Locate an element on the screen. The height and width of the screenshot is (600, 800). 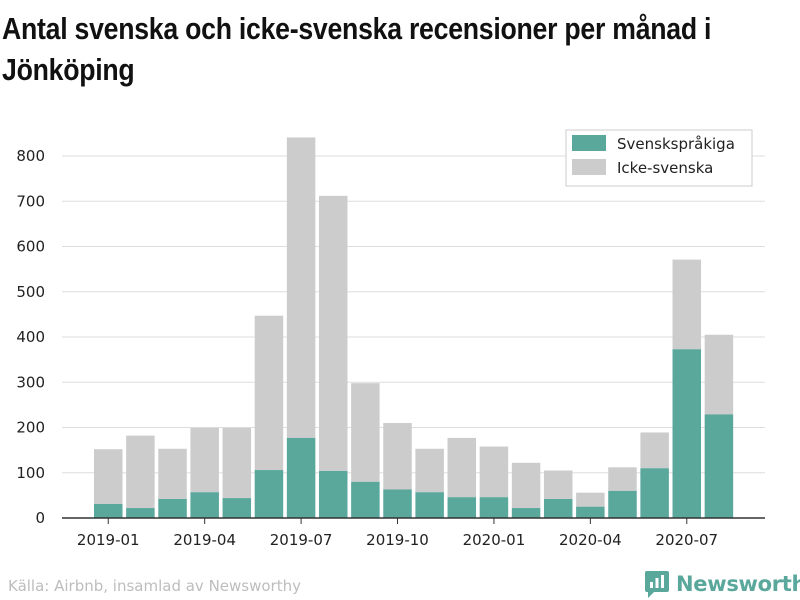
y-tick-label: 400 is located at coordinates (30, 337).